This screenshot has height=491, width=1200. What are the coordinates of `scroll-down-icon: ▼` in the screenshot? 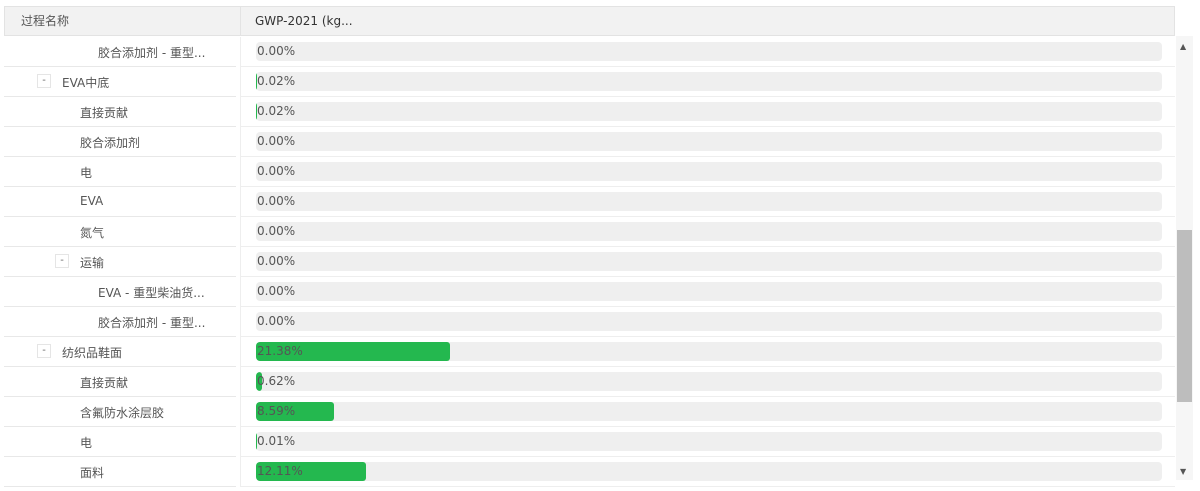 It's located at (1183, 471).